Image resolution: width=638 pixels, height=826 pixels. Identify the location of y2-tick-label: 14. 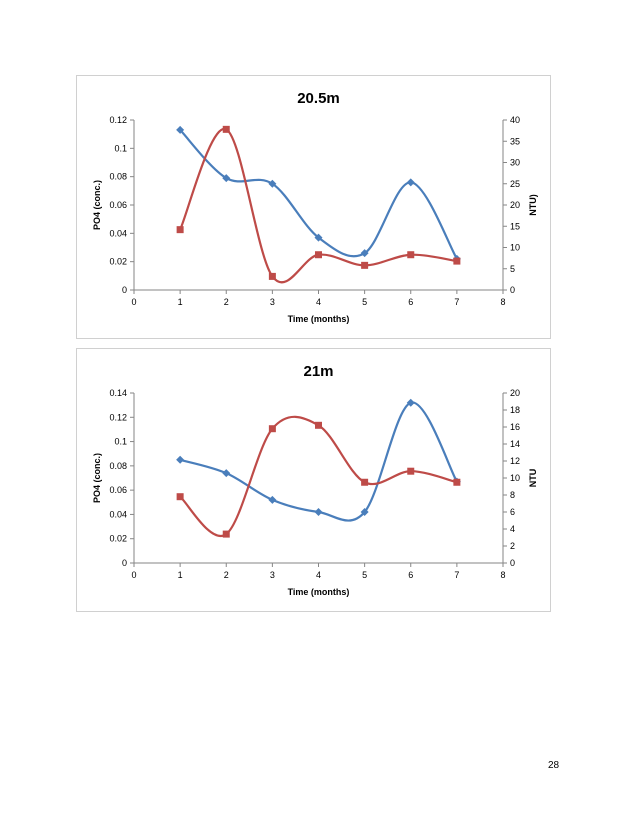
(515, 444).